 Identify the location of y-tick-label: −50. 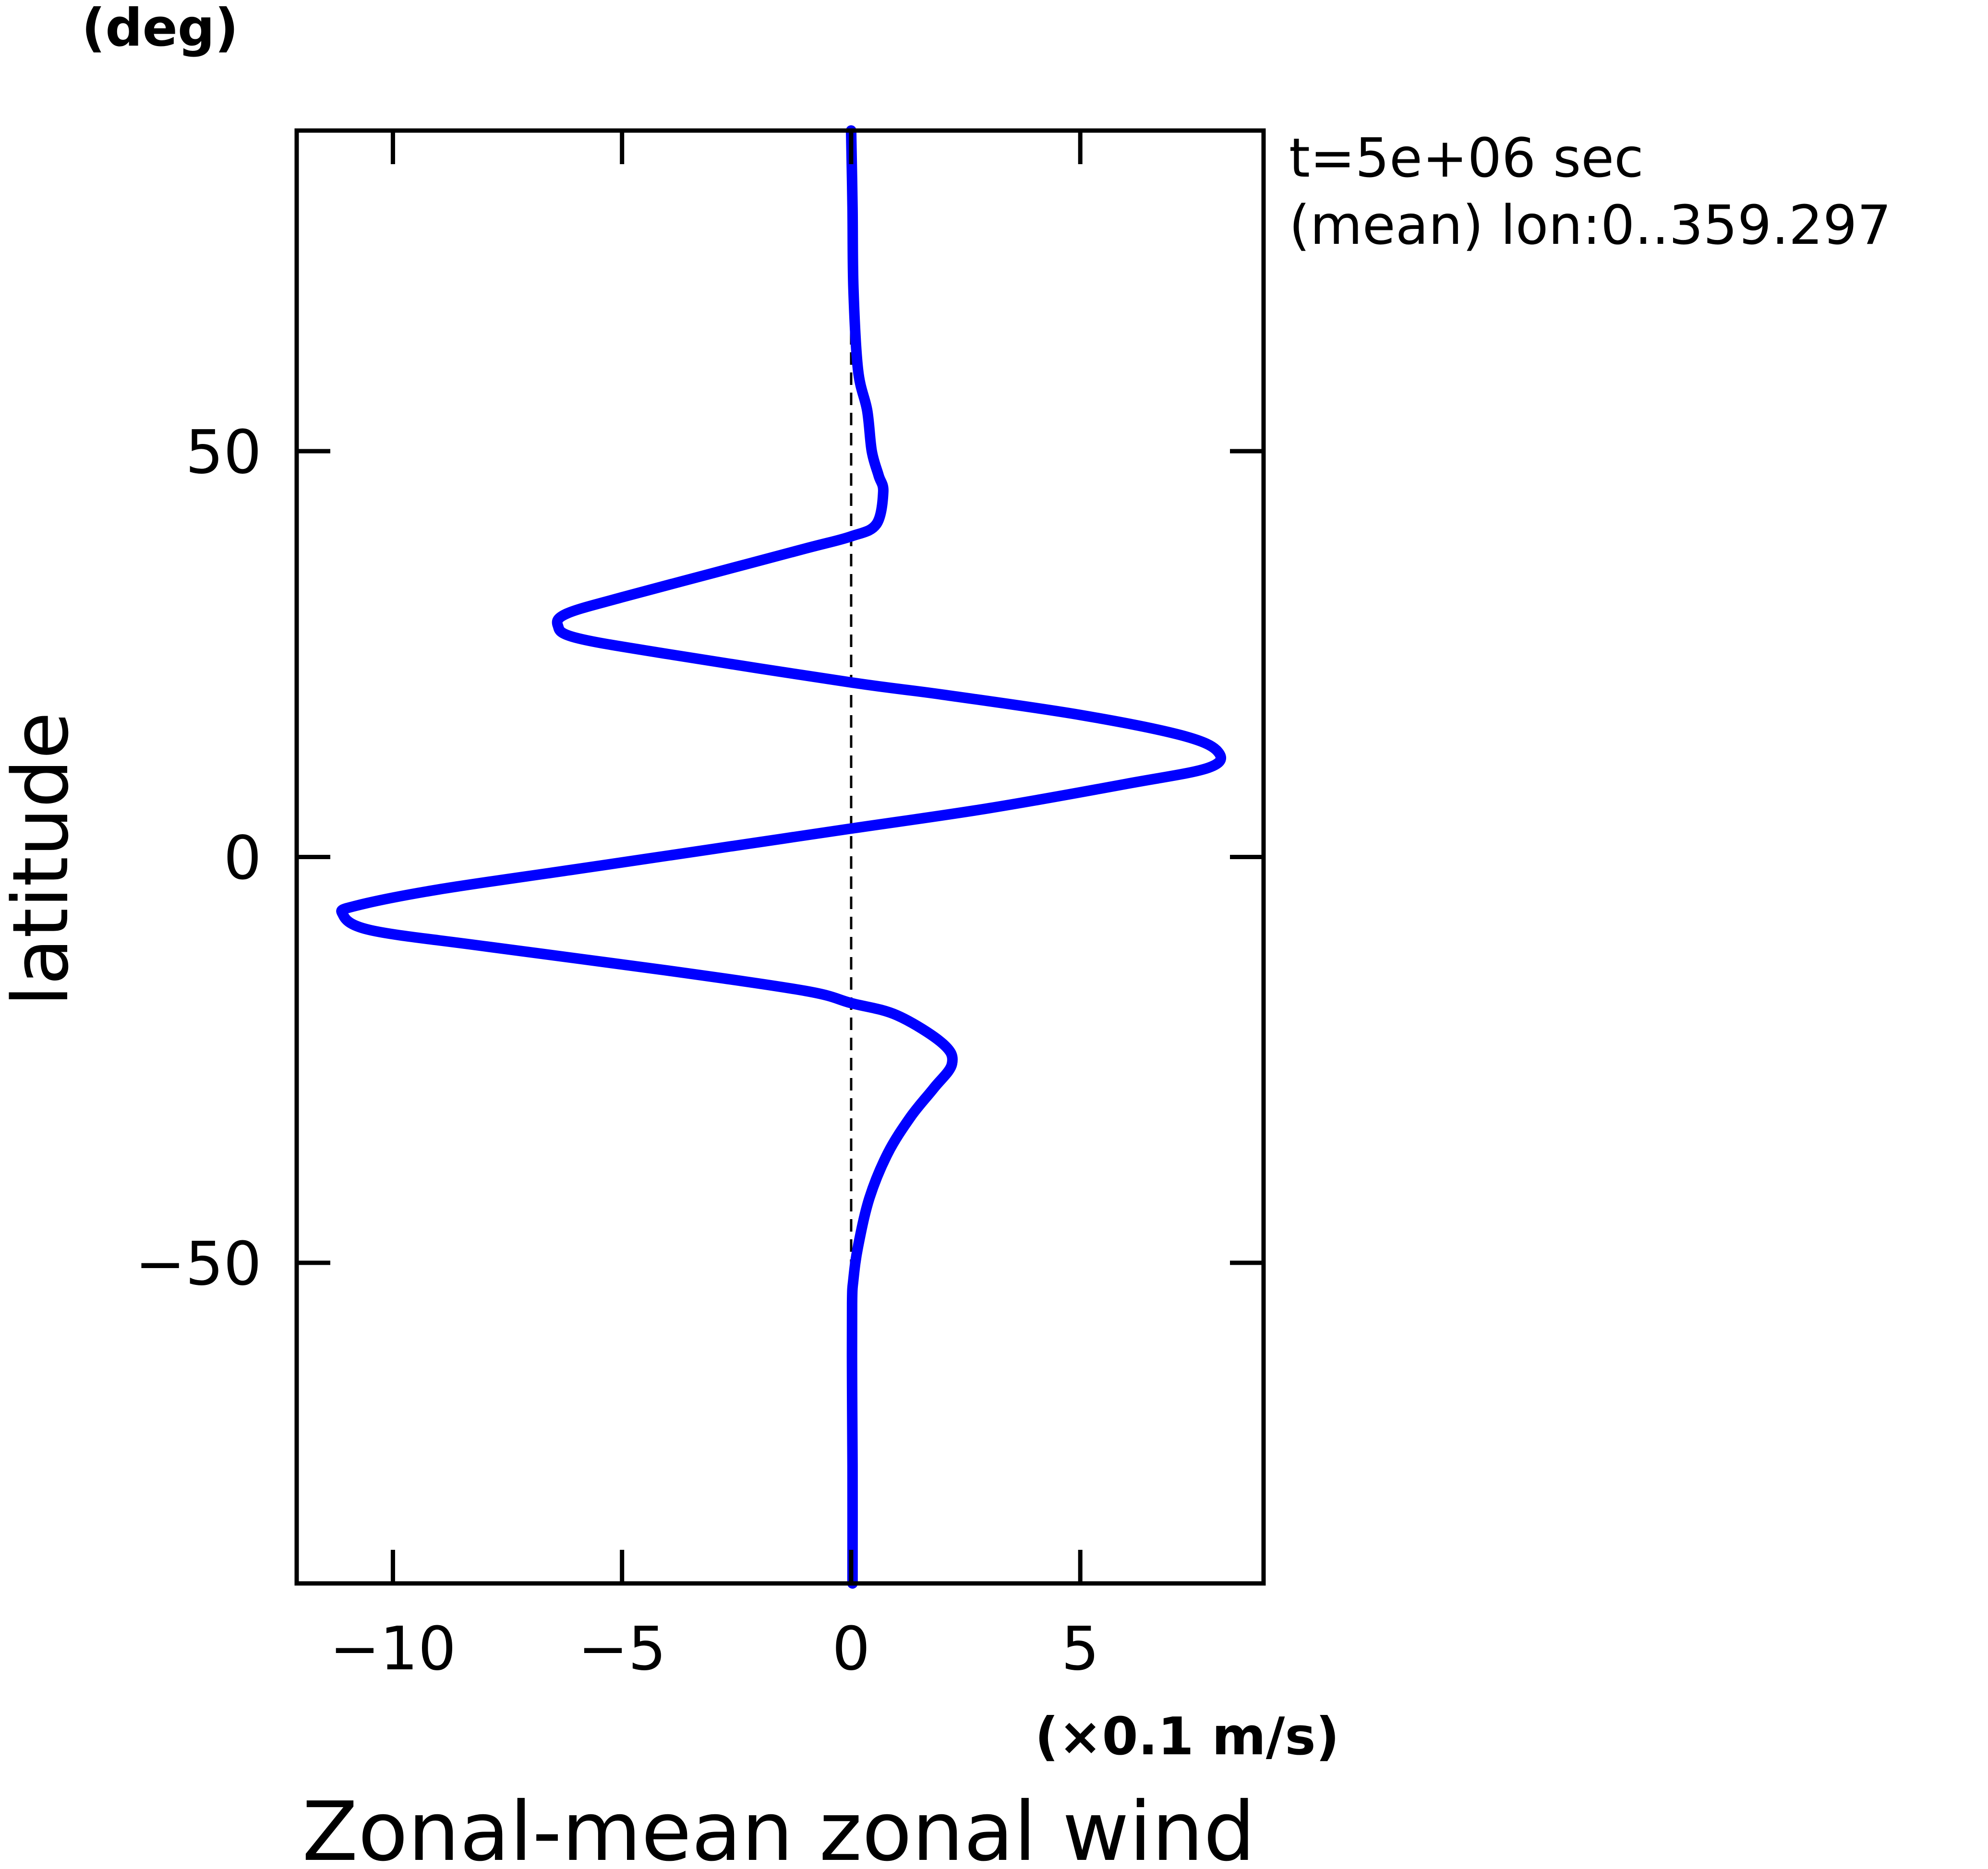
(198, 1264).